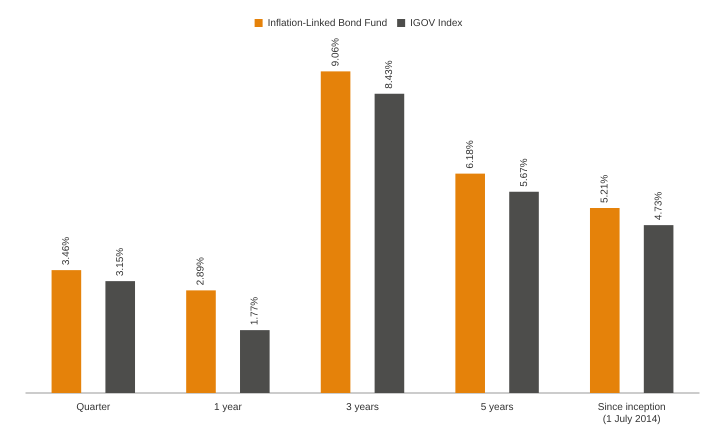 The height and width of the screenshot is (441, 717). I want to click on x-tick-label: Quarter, so click(93, 407).